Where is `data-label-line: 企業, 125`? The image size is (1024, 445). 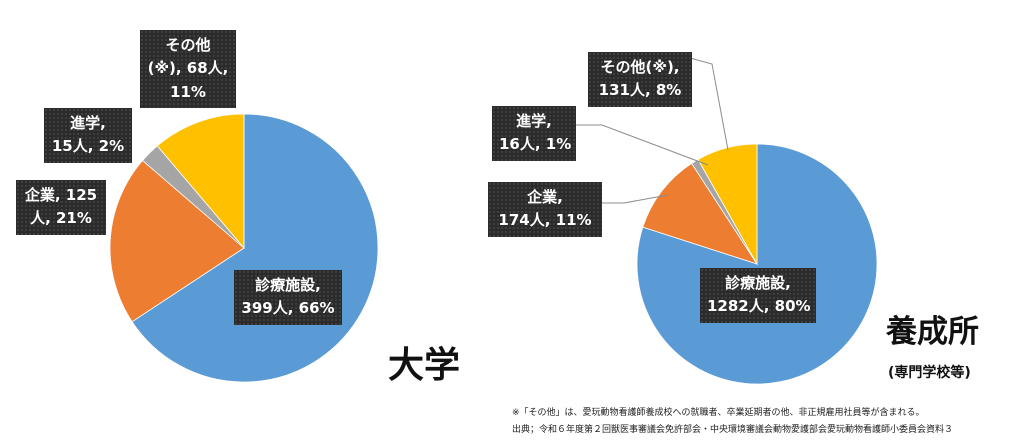 data-label-line: 企業, 125 is located at coordinates (61, 195).